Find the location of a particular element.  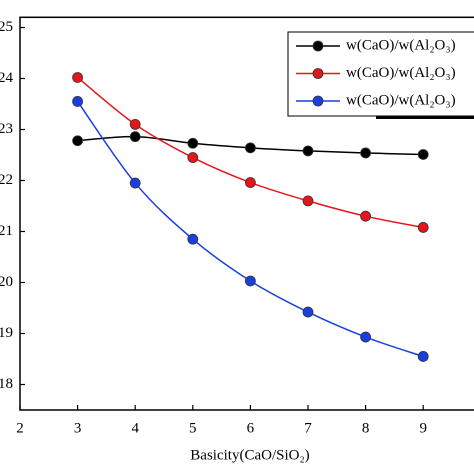

y-tick-label: 25 is located at coordinates (6, 27).